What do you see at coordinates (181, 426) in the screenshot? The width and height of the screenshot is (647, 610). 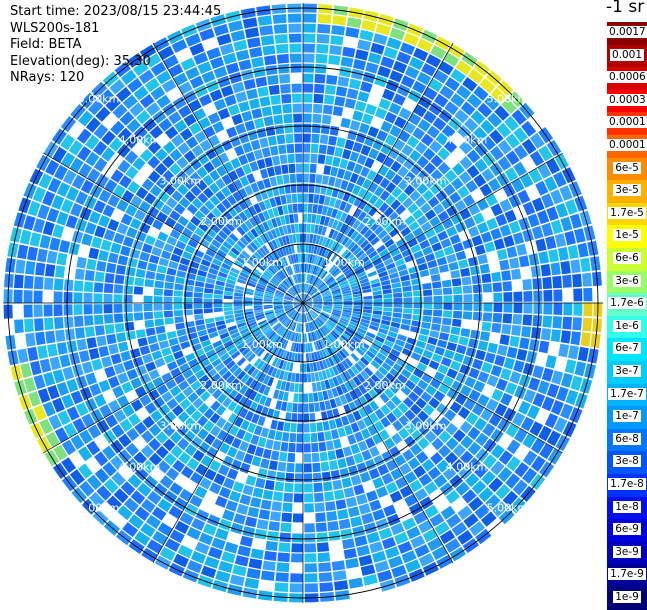 I see `range-ring-label: 3.00km` at bounding box center [181, 426].